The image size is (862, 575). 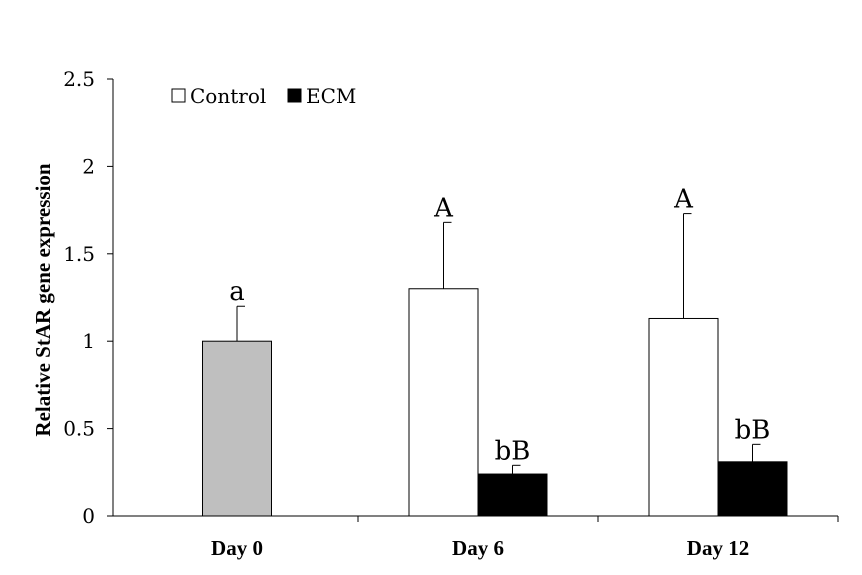 What do you see at coordinates (718, 548) in the screenshot?
I see `x-tick-label: Day 12` at bounding box center [718, 548].